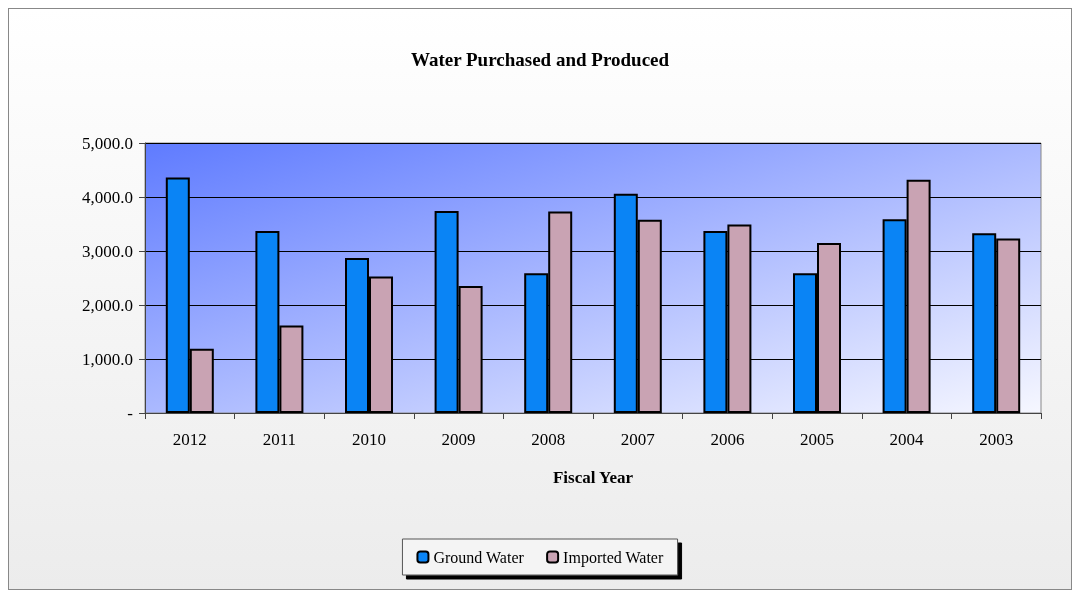 Image resolution: width=1080 pixels, height=598 pixels. What do you see at coordinates (613, 557) in the screenshot?
I see `legend-label: Imported Water` at bounding box center [613, 557].